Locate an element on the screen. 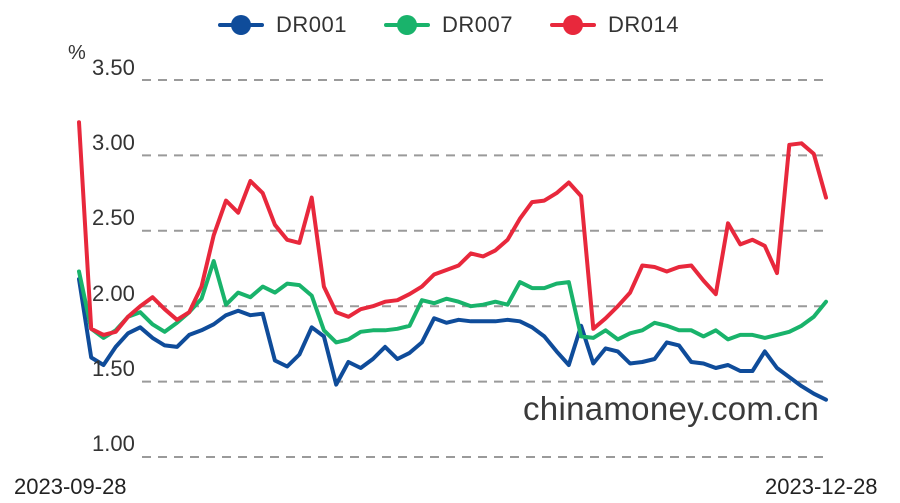 This screenshot has height=503, width=900. legend-label-dr014: DR014 is located at coordinates (643, 24).